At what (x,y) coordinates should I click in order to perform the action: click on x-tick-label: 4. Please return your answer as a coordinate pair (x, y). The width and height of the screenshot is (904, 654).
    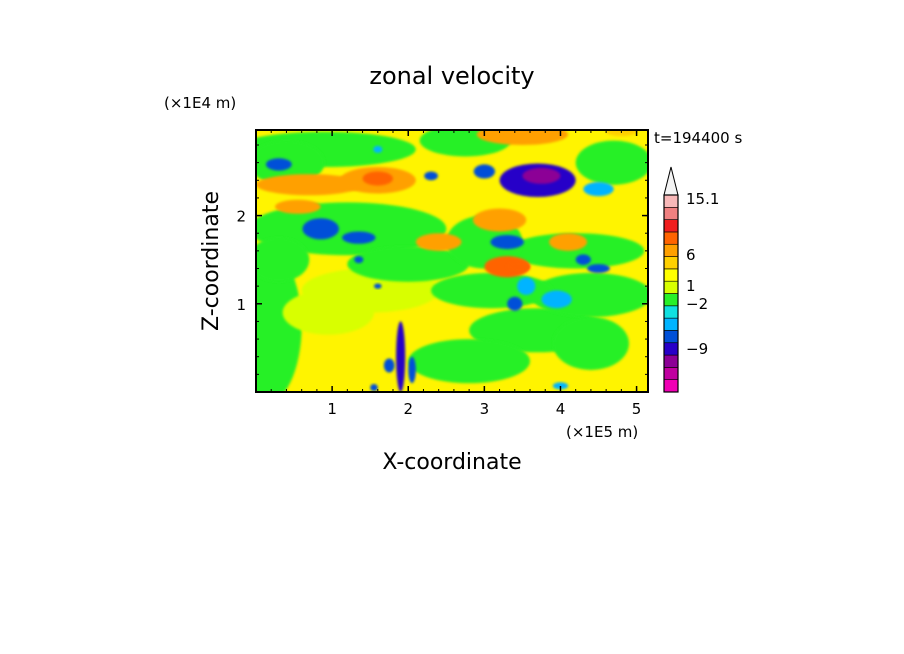
    Looking at the image, I should click on (561, 409).